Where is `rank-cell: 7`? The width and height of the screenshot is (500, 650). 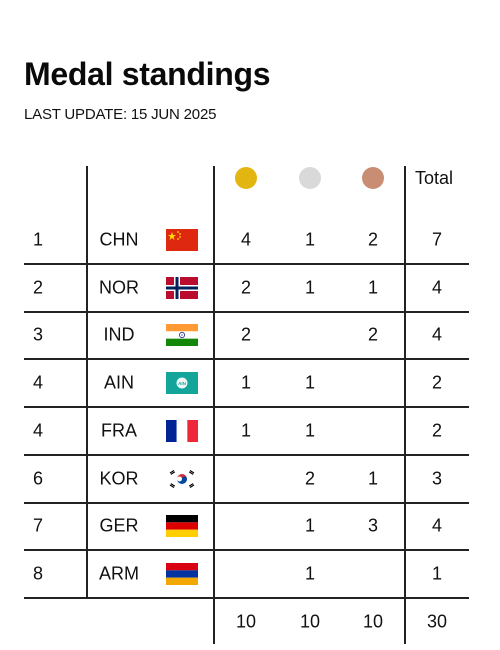
rank-cell: 7 is located at coordinates (38, 525).